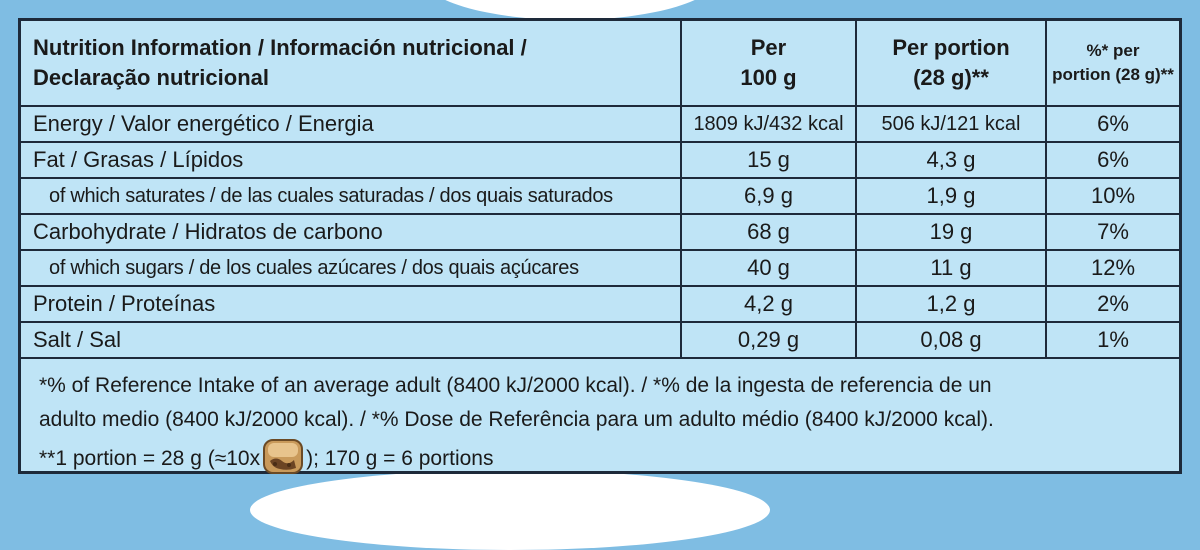  I want to click on header-ri-line2: portion (28 g)**, so click(1113, 74).